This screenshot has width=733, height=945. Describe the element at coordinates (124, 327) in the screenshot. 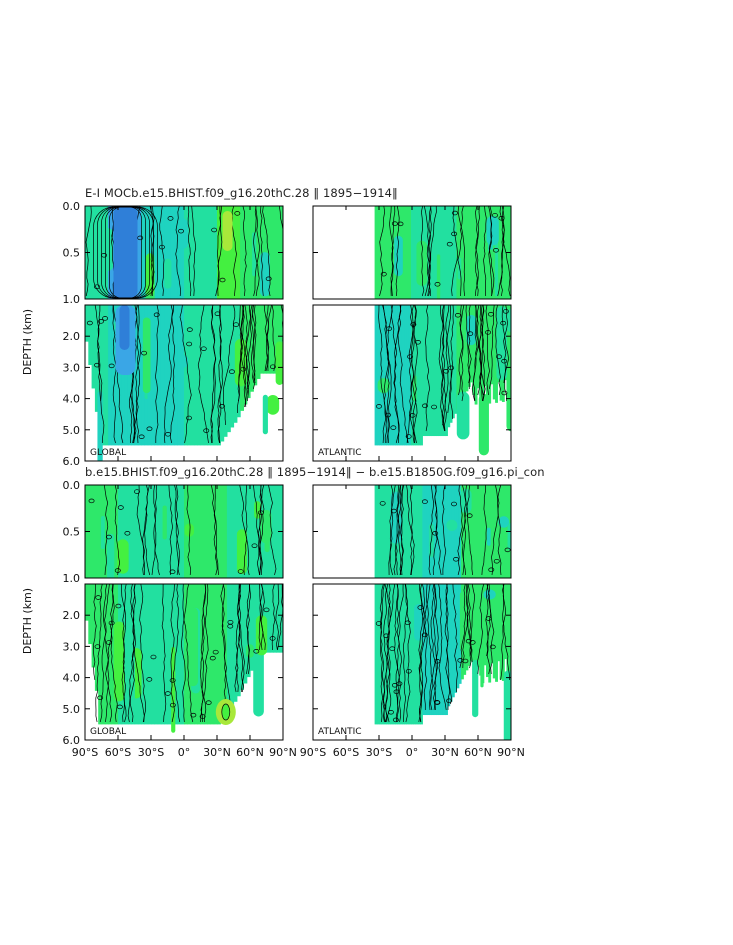

I see `cell-core-lower-inner` at that location.